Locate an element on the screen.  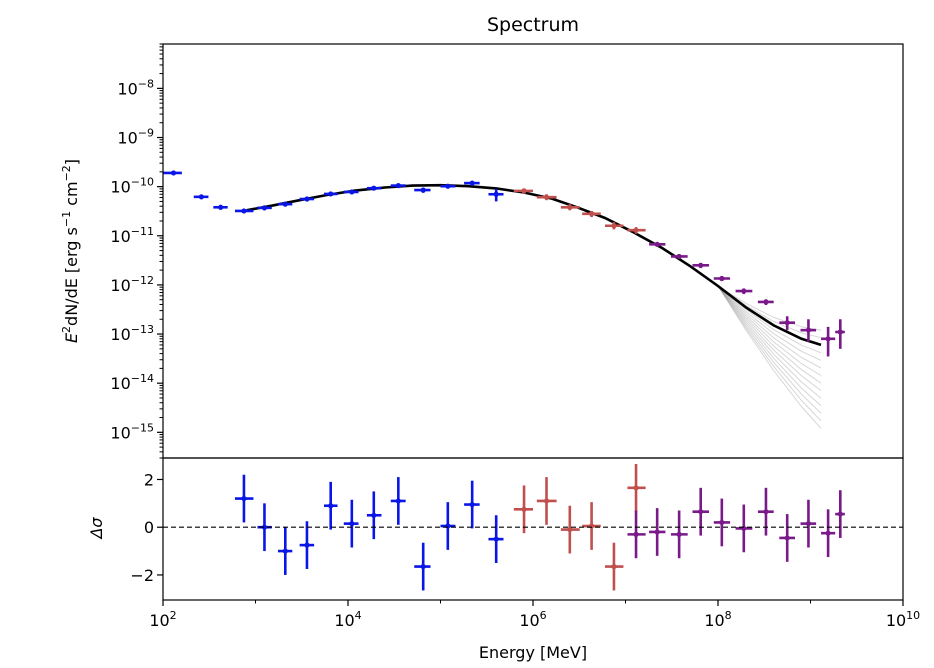
y-tick-label: 10−11 is located at coordinates (132, 235).